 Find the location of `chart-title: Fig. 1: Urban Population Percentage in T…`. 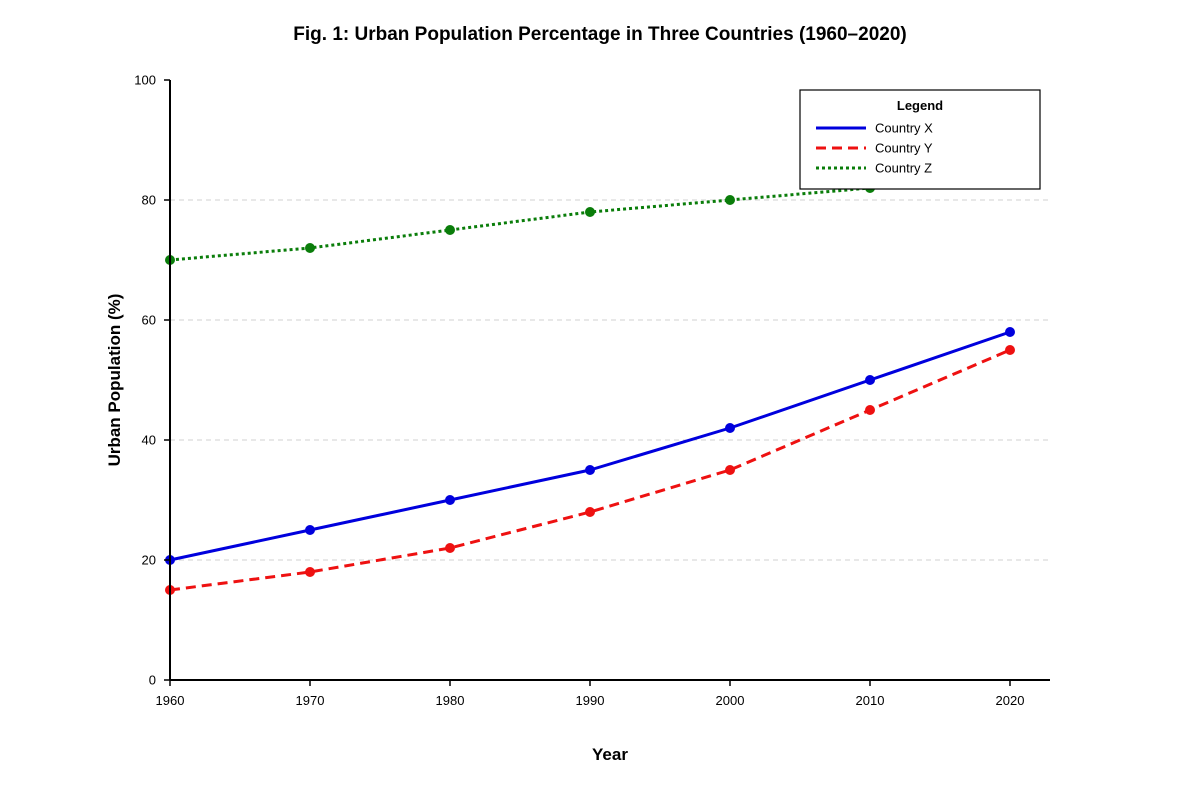

chart-title: Fig. 1: Urban Population Percentage in T… is located at coordinates (599, 34).